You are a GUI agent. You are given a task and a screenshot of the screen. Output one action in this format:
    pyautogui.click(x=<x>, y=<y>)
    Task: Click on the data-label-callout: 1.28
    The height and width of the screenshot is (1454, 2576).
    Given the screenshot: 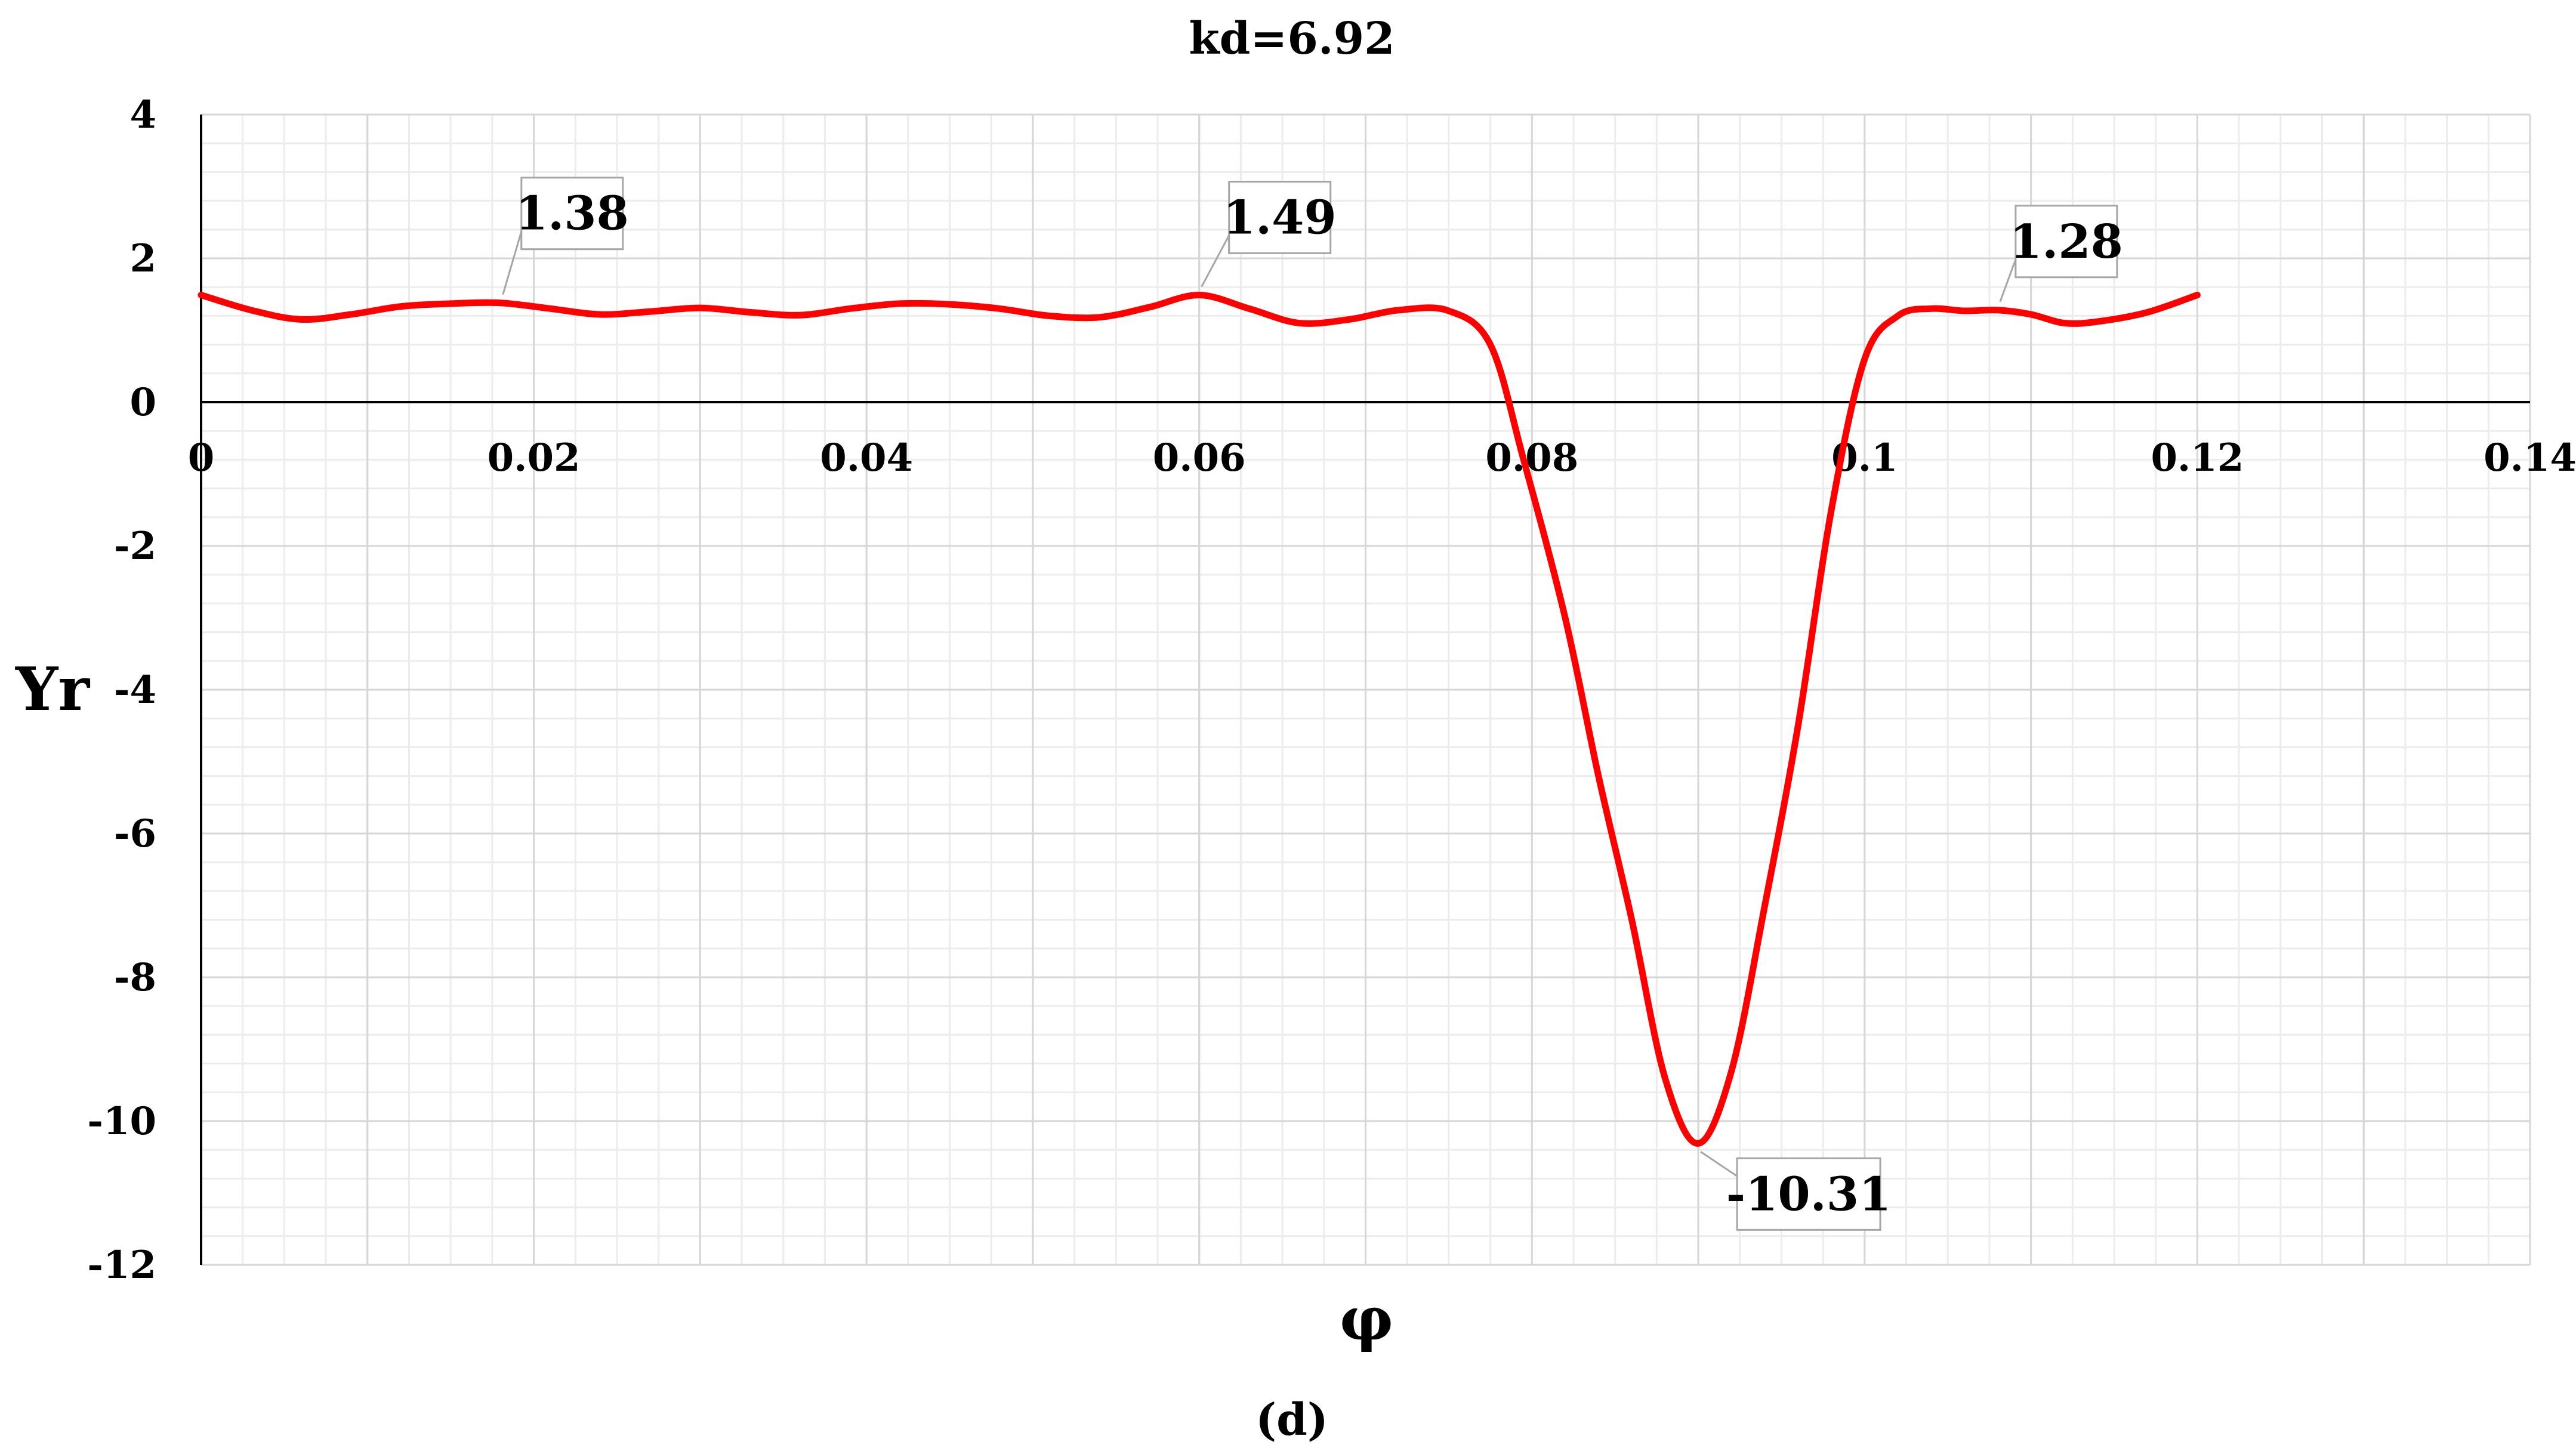 What is the action you would take?
    pyautogui.click(x=2061, y=253)
    